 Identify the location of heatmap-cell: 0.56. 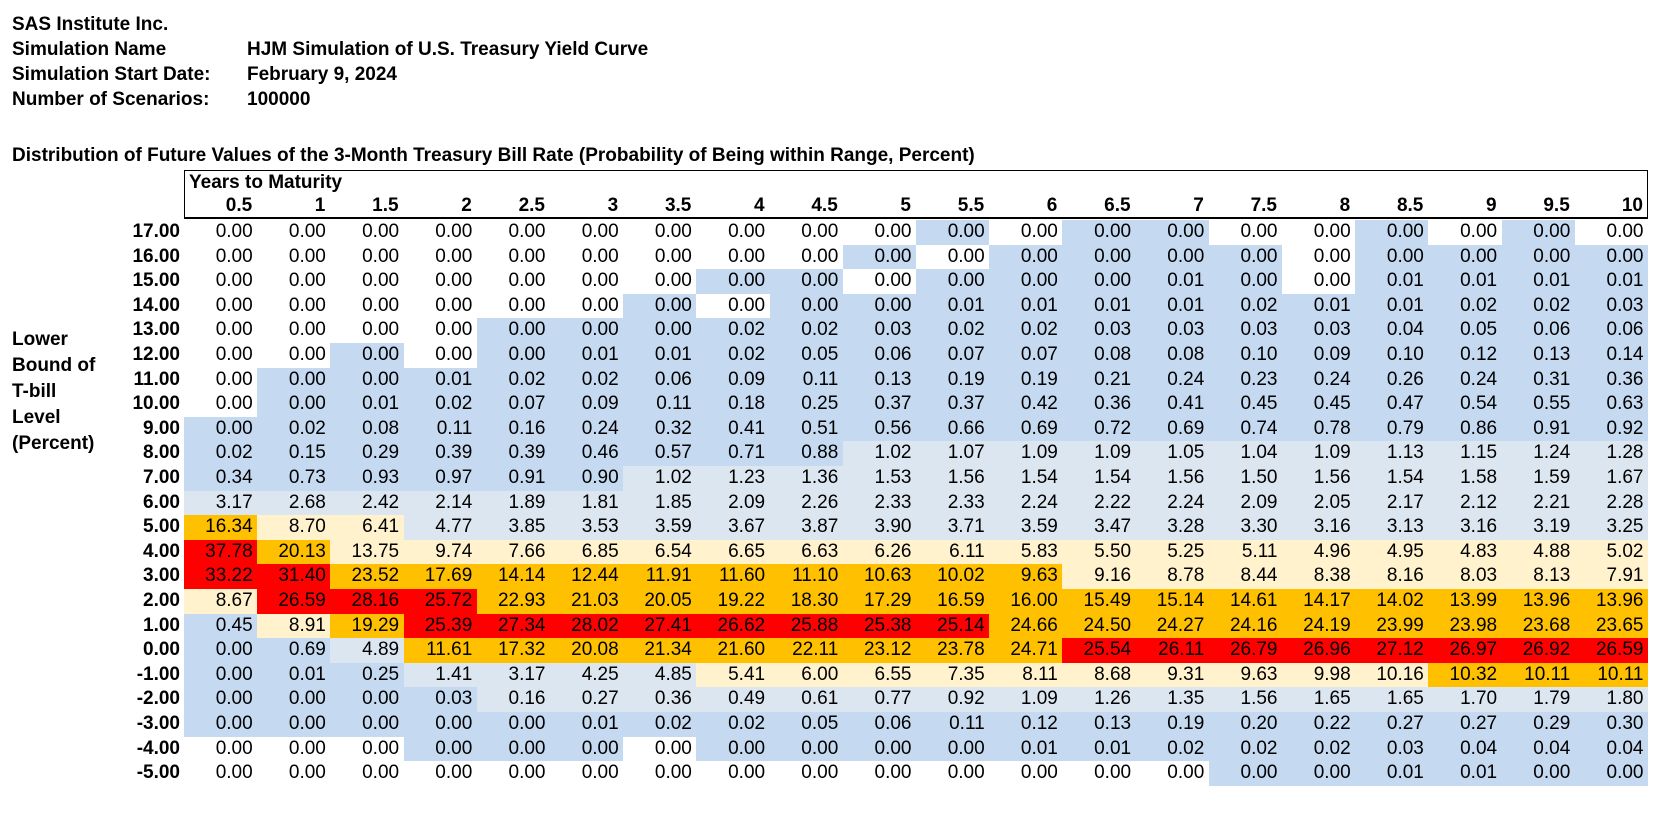
(879, 429).